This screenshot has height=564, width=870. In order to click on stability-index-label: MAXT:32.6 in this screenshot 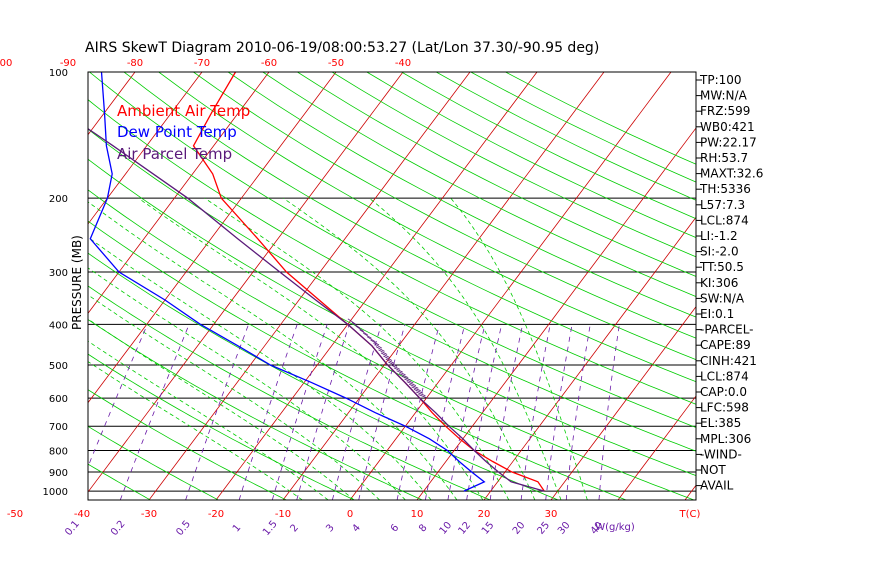, I will do `click(731, 174)`.